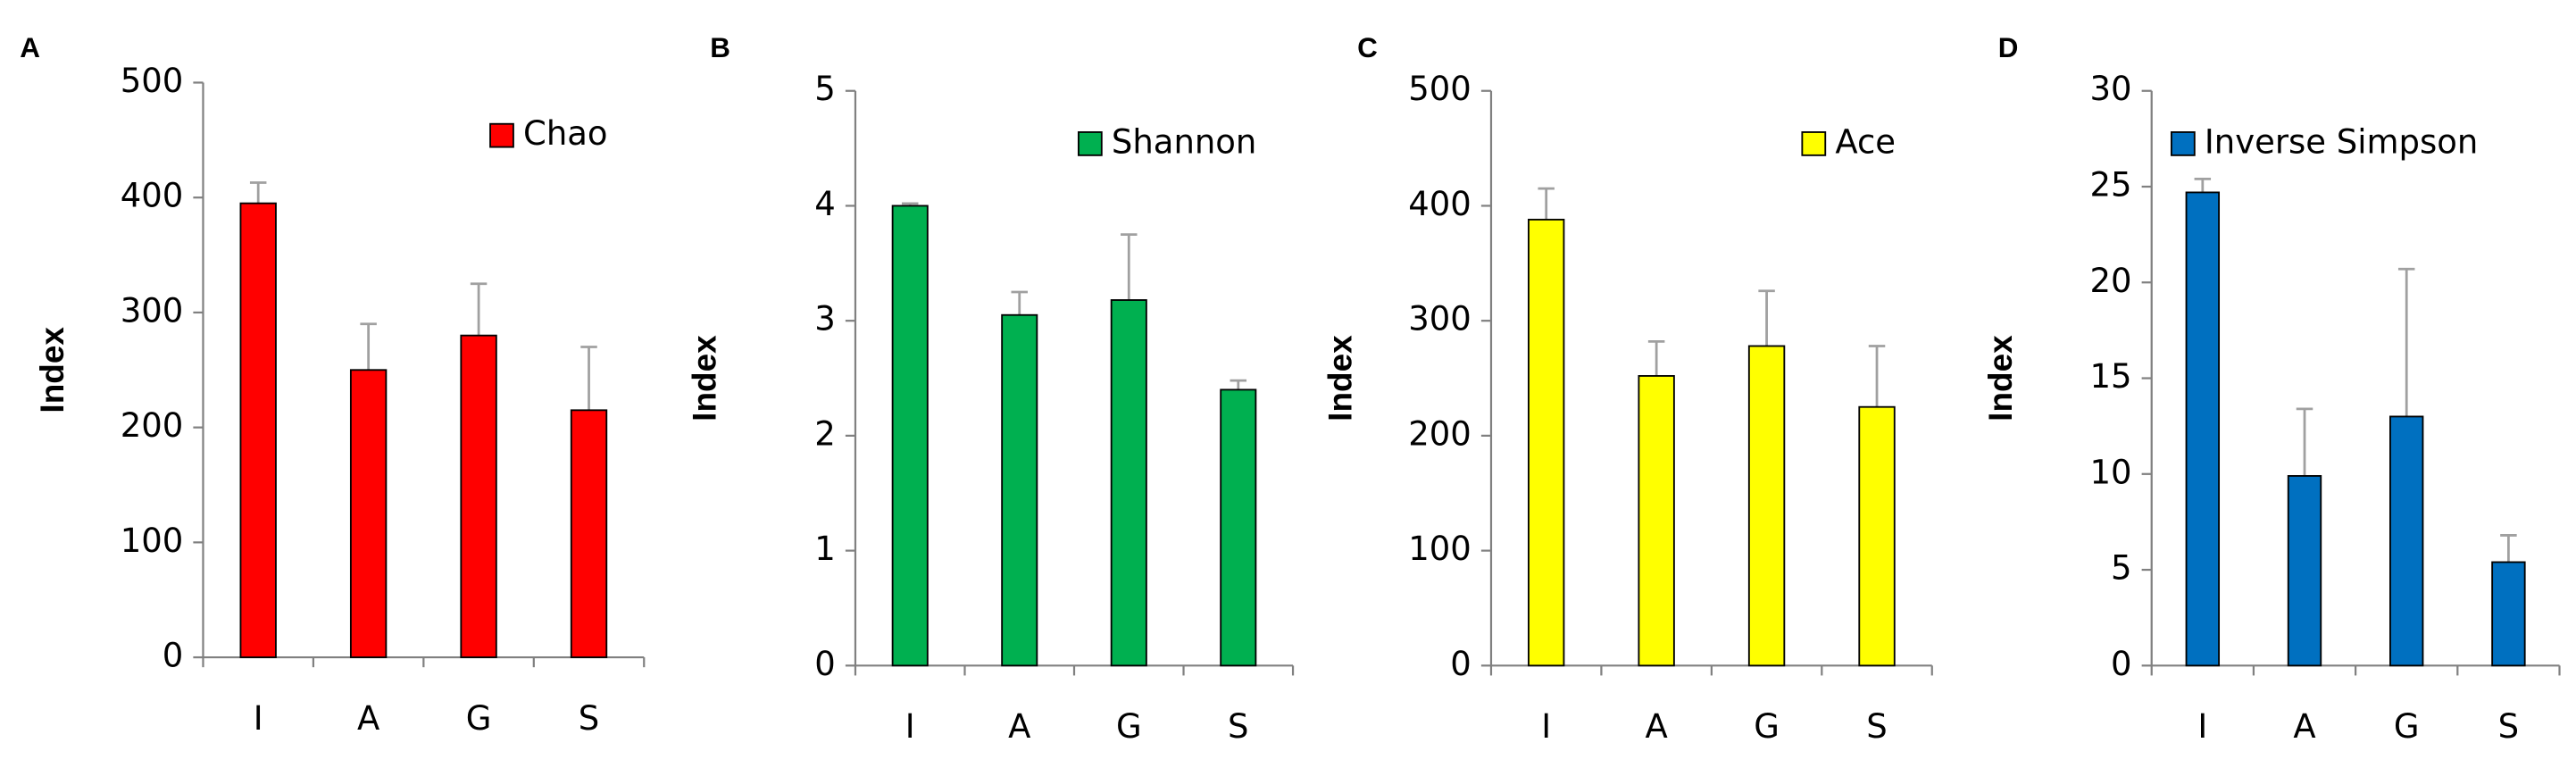 This screenshot has width=2576, height=768. Describe the element at coordinates (2110, 89) in the screenshot. I see `y-tick-label: 30` at that location.